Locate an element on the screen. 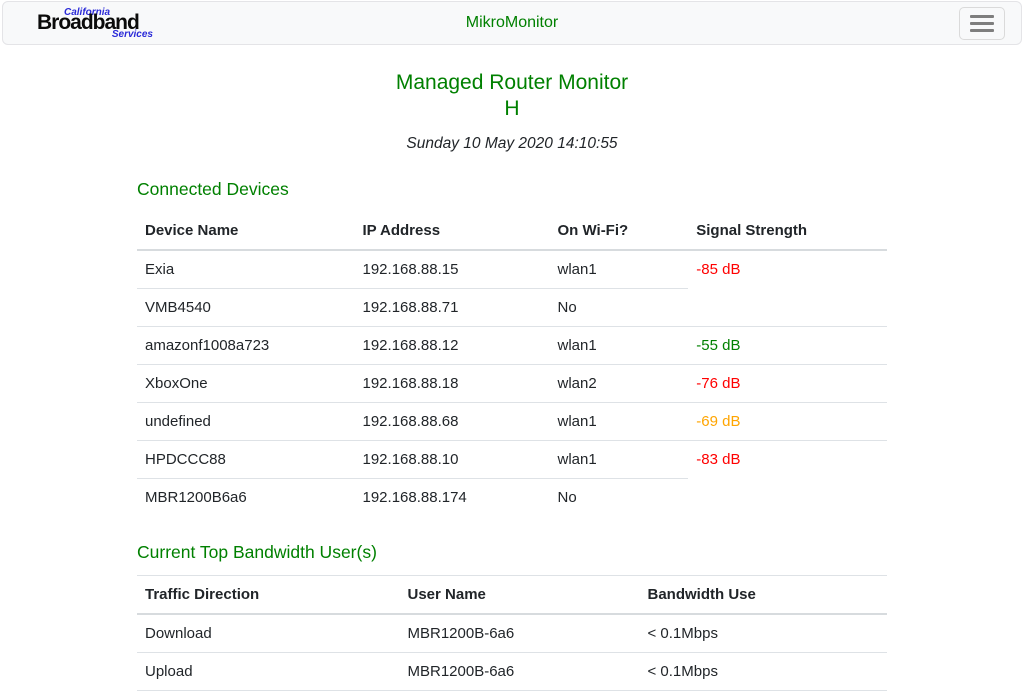 The image size is (1024, 691). device-signal: -85 dB is located at coordinates (787, 269).